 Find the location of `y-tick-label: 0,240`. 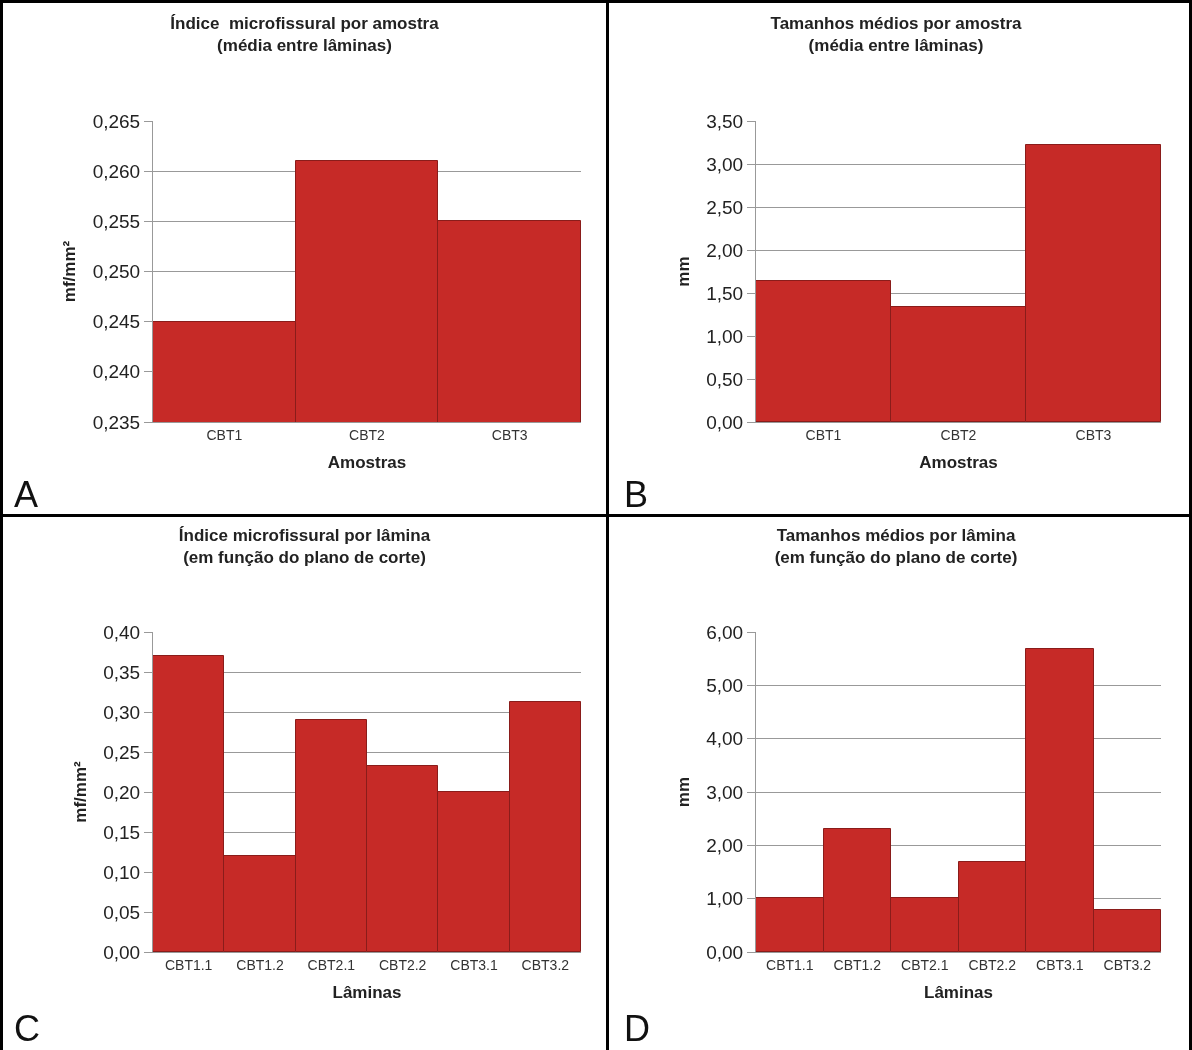

y-tick-label: 0,240 is located at coordinates (116, 372).